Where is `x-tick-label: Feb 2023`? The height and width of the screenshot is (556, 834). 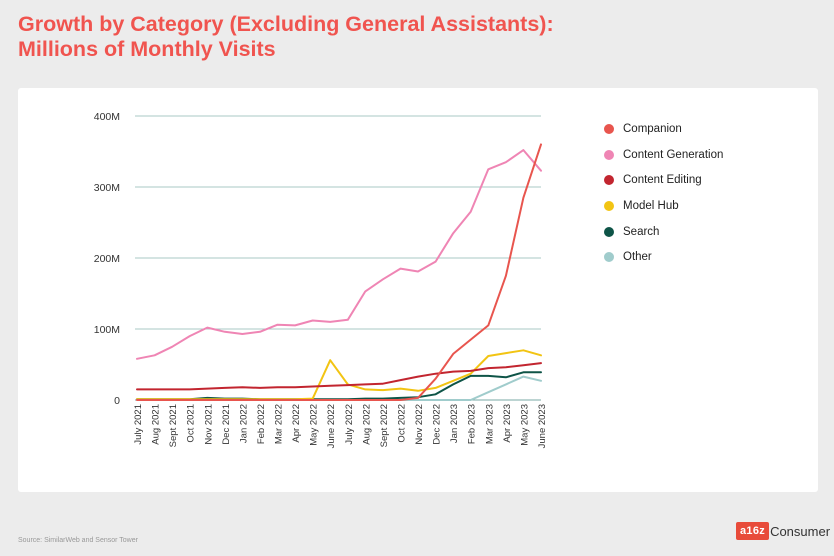 x-tick-label: Feb 2023 is located at coordinates (472, 424).